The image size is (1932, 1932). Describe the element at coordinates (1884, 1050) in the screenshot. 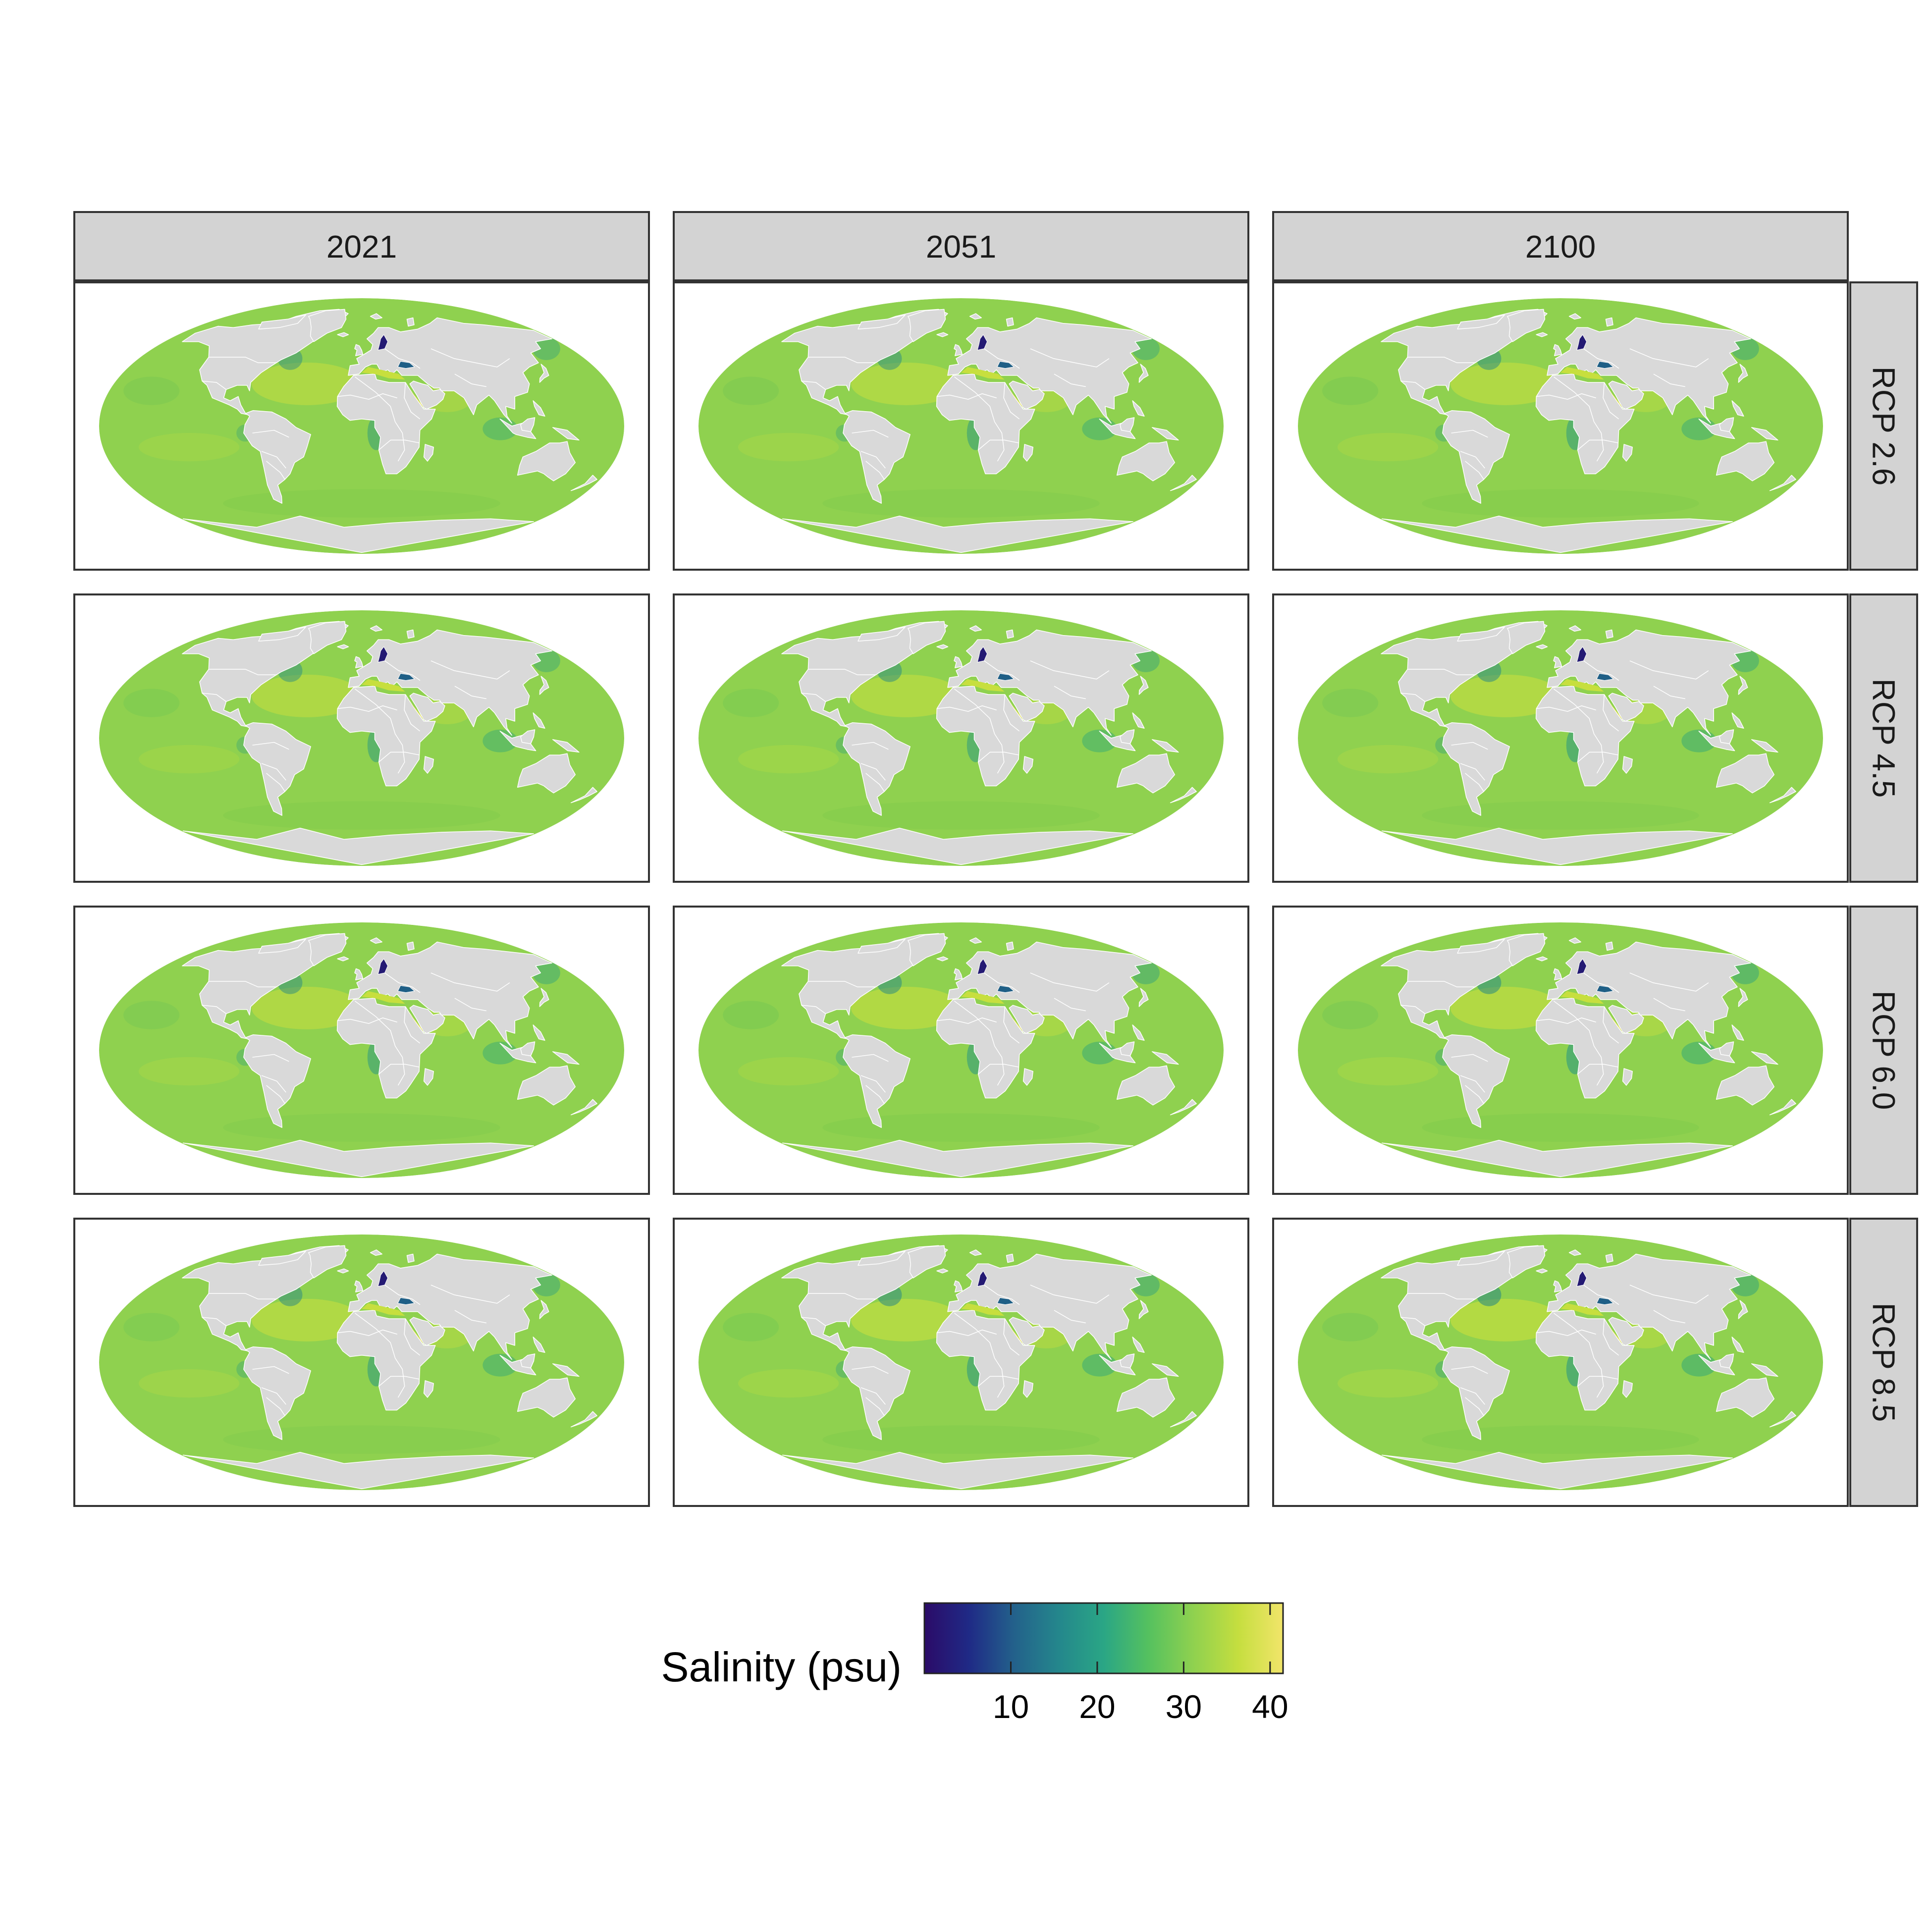

I see `row-label: RCP 6.0` at that location.